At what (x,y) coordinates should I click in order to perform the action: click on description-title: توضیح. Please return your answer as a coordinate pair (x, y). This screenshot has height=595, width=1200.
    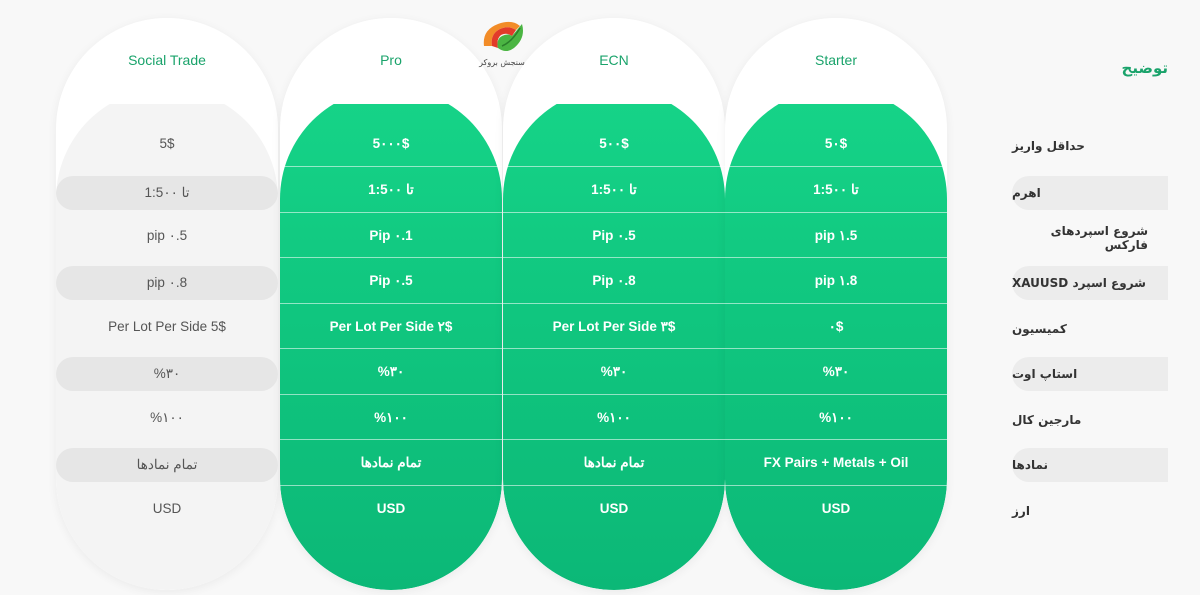
    Looking at the image, I should click on (1144, 68).